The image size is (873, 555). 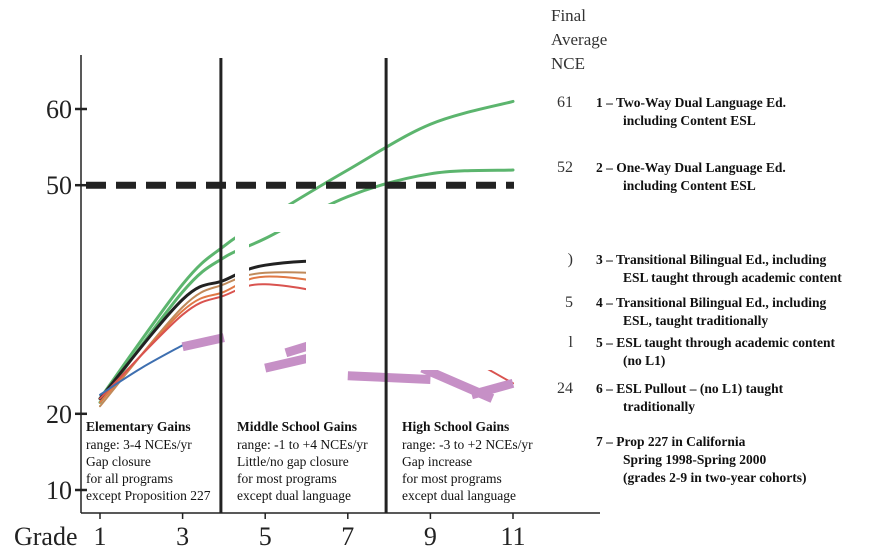 I want to click on legend-entry-6: traditionally, so click(x=659, y=406).